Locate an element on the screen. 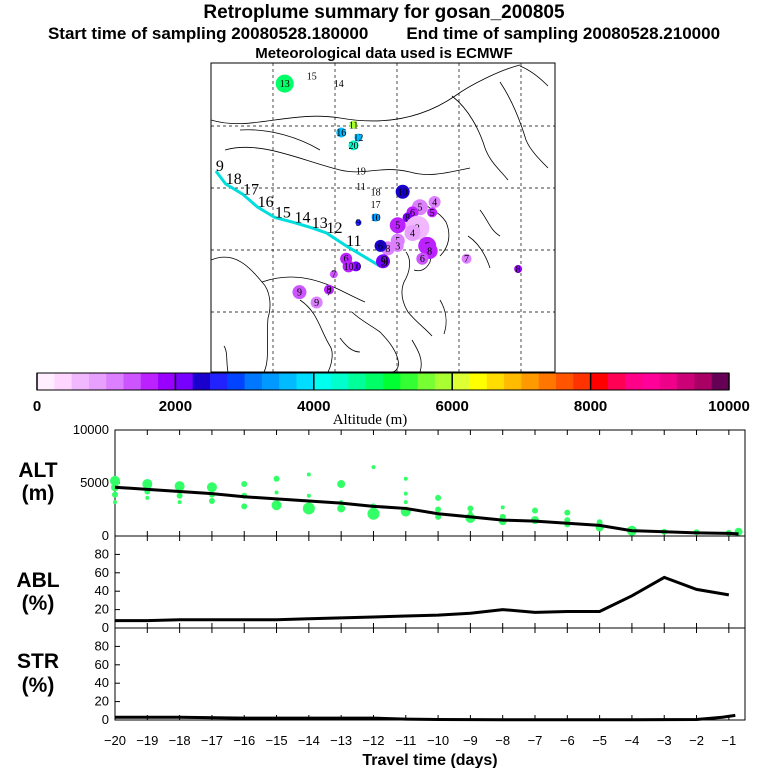  xtick-label: −8 is located at coordinates (502, 740).